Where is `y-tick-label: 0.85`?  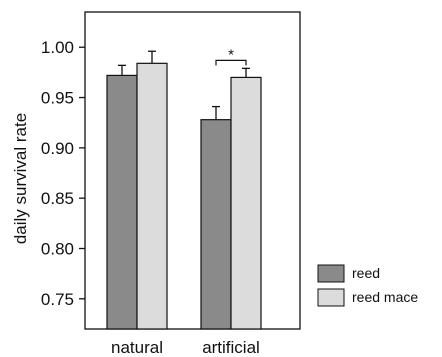 y-tick-label: 0.85 is located at coordinates (57, 198).